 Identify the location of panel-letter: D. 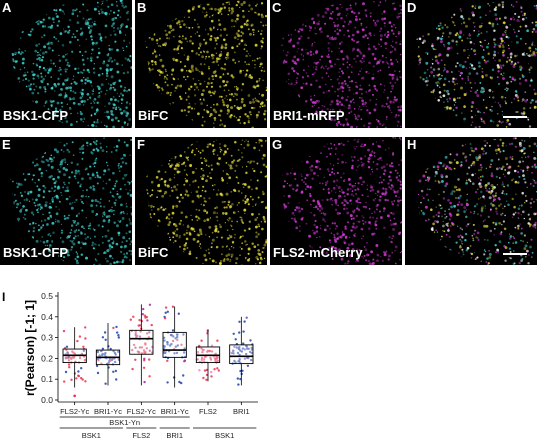
(412, 7).